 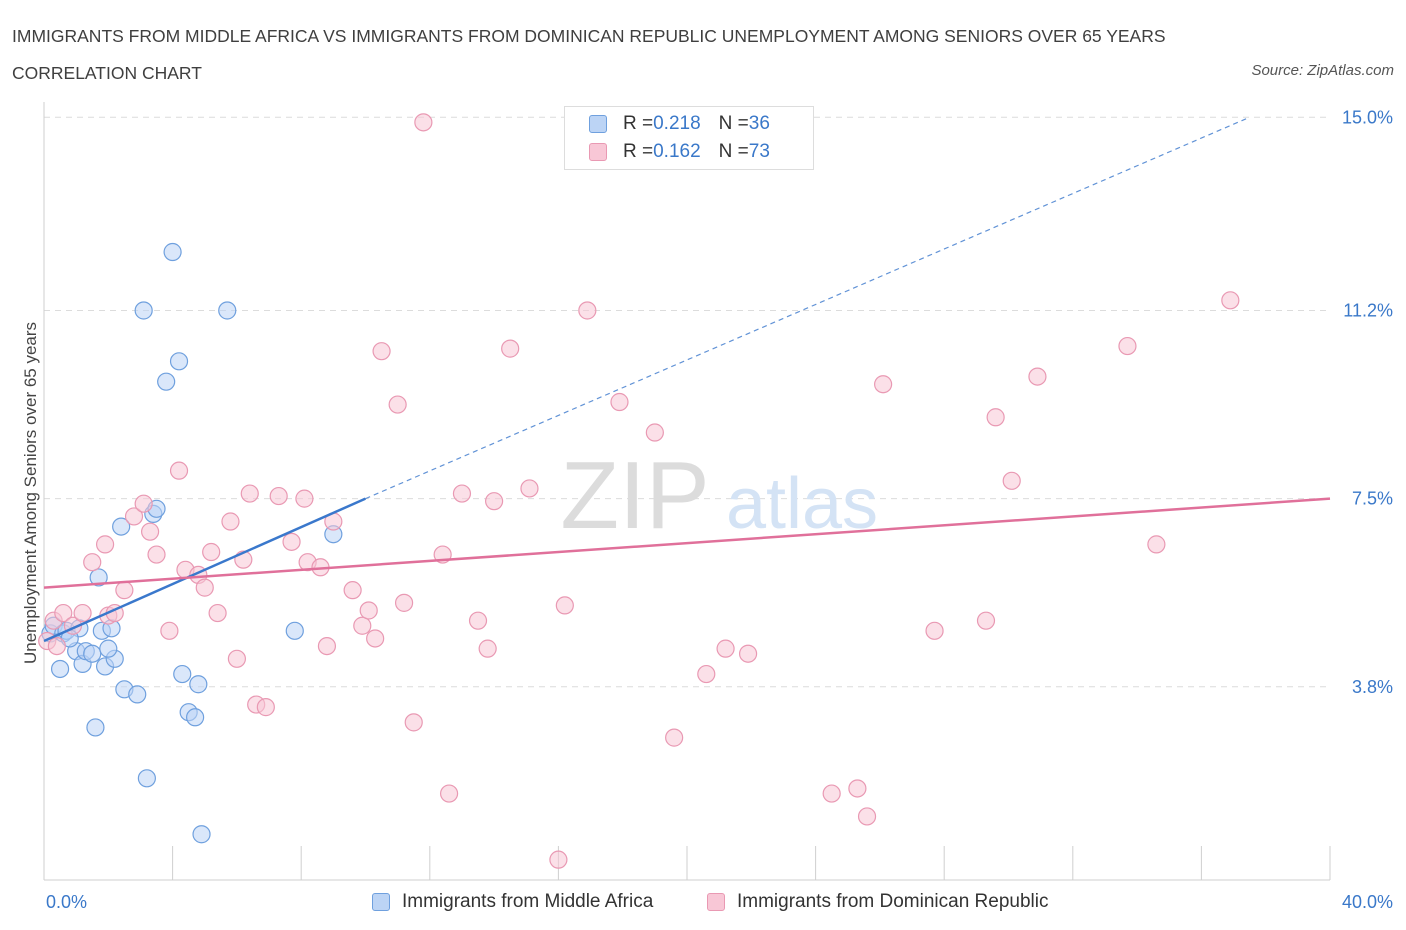 I want to click on trend-line-pink, so click(x=687, y=543).